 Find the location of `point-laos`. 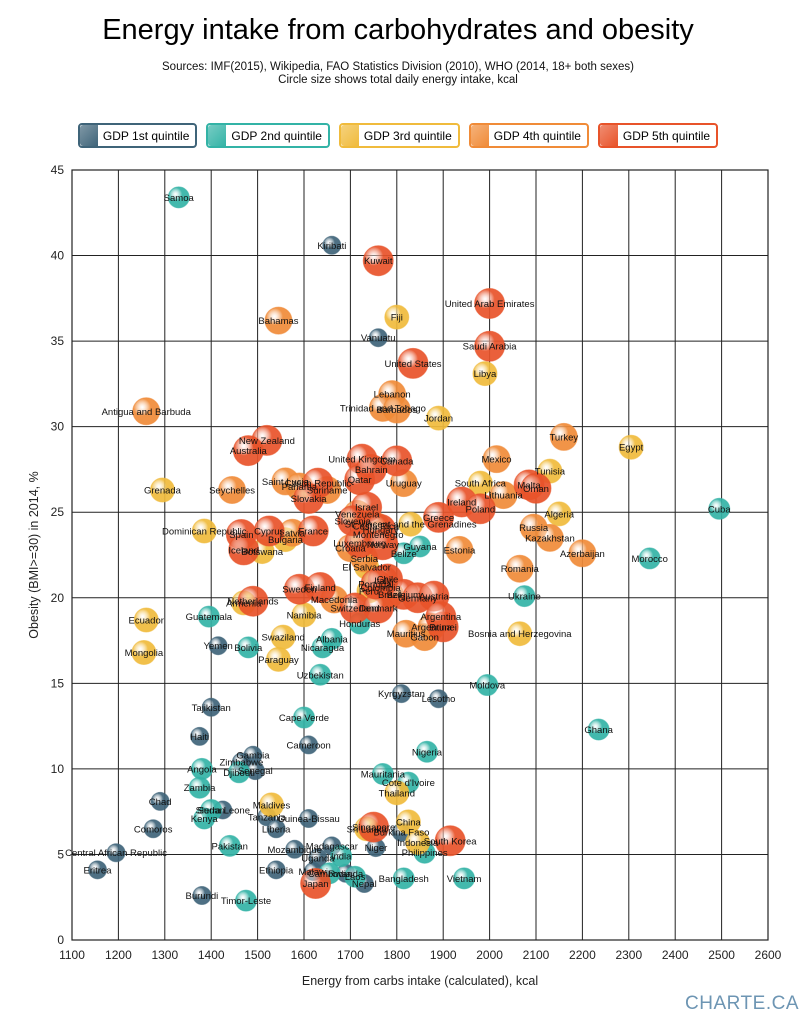

point-laos is located at coordinates (355, 876).